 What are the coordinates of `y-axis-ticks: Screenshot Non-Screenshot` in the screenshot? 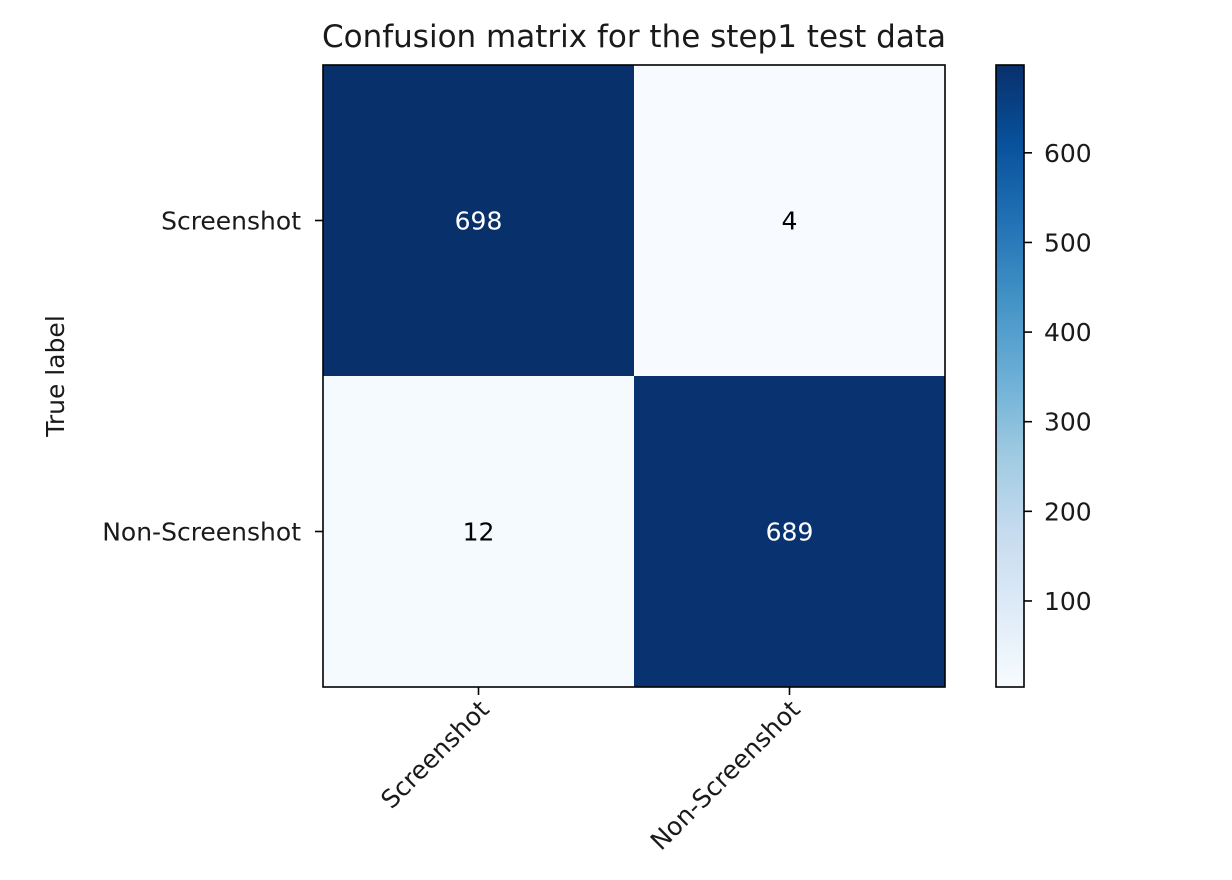 It's located at (212, 377).